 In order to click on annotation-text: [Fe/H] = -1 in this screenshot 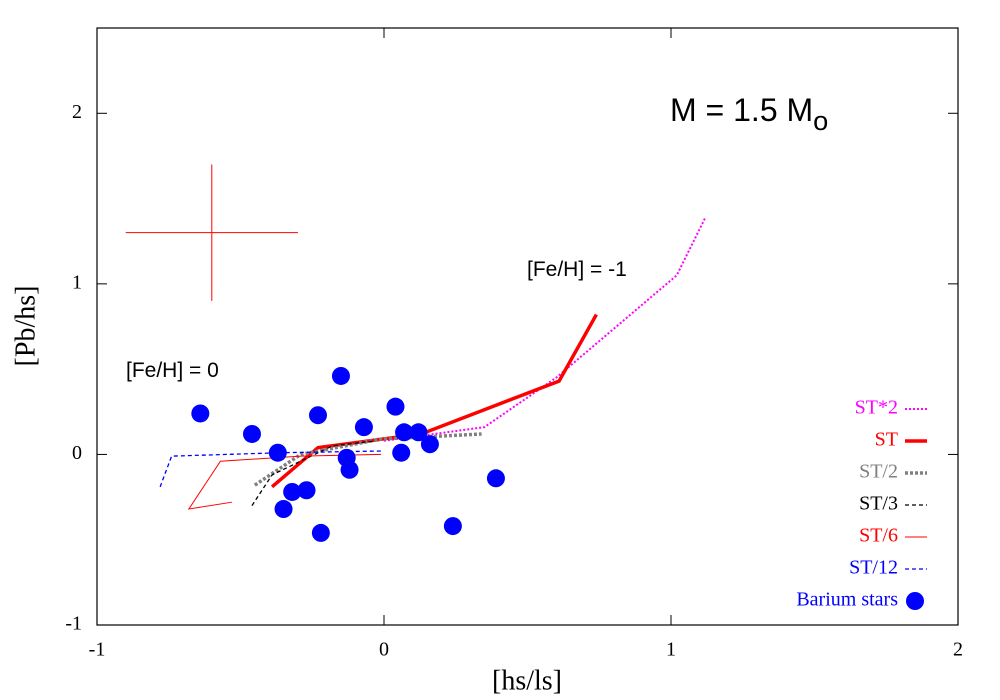, I will do `click(577, 269)`.